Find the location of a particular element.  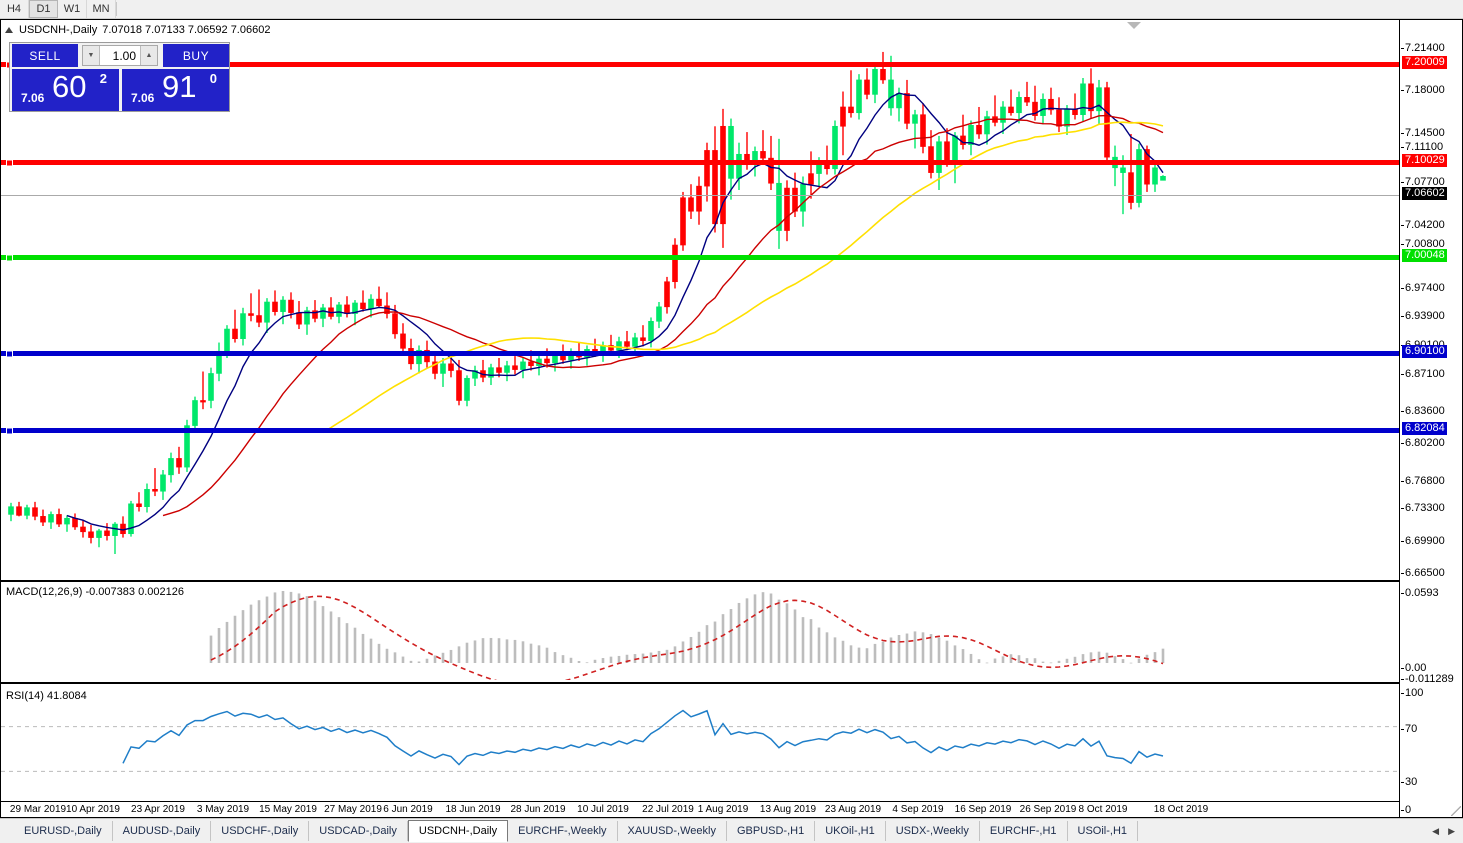

date-tick: 29 Mar 2019 is located at coordinates (38, 809).